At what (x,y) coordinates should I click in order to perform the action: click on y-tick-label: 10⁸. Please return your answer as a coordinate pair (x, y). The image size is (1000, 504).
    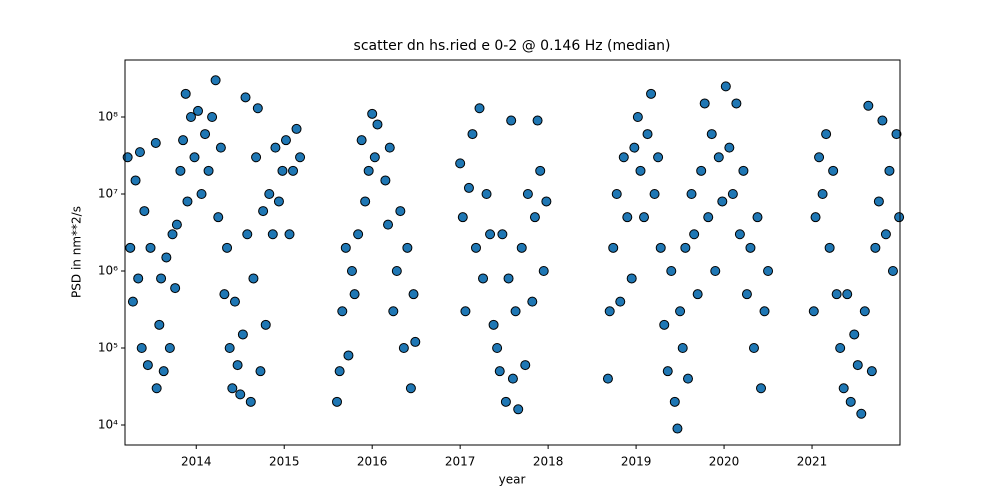
    Looking at the image, I should click on (108, 117).